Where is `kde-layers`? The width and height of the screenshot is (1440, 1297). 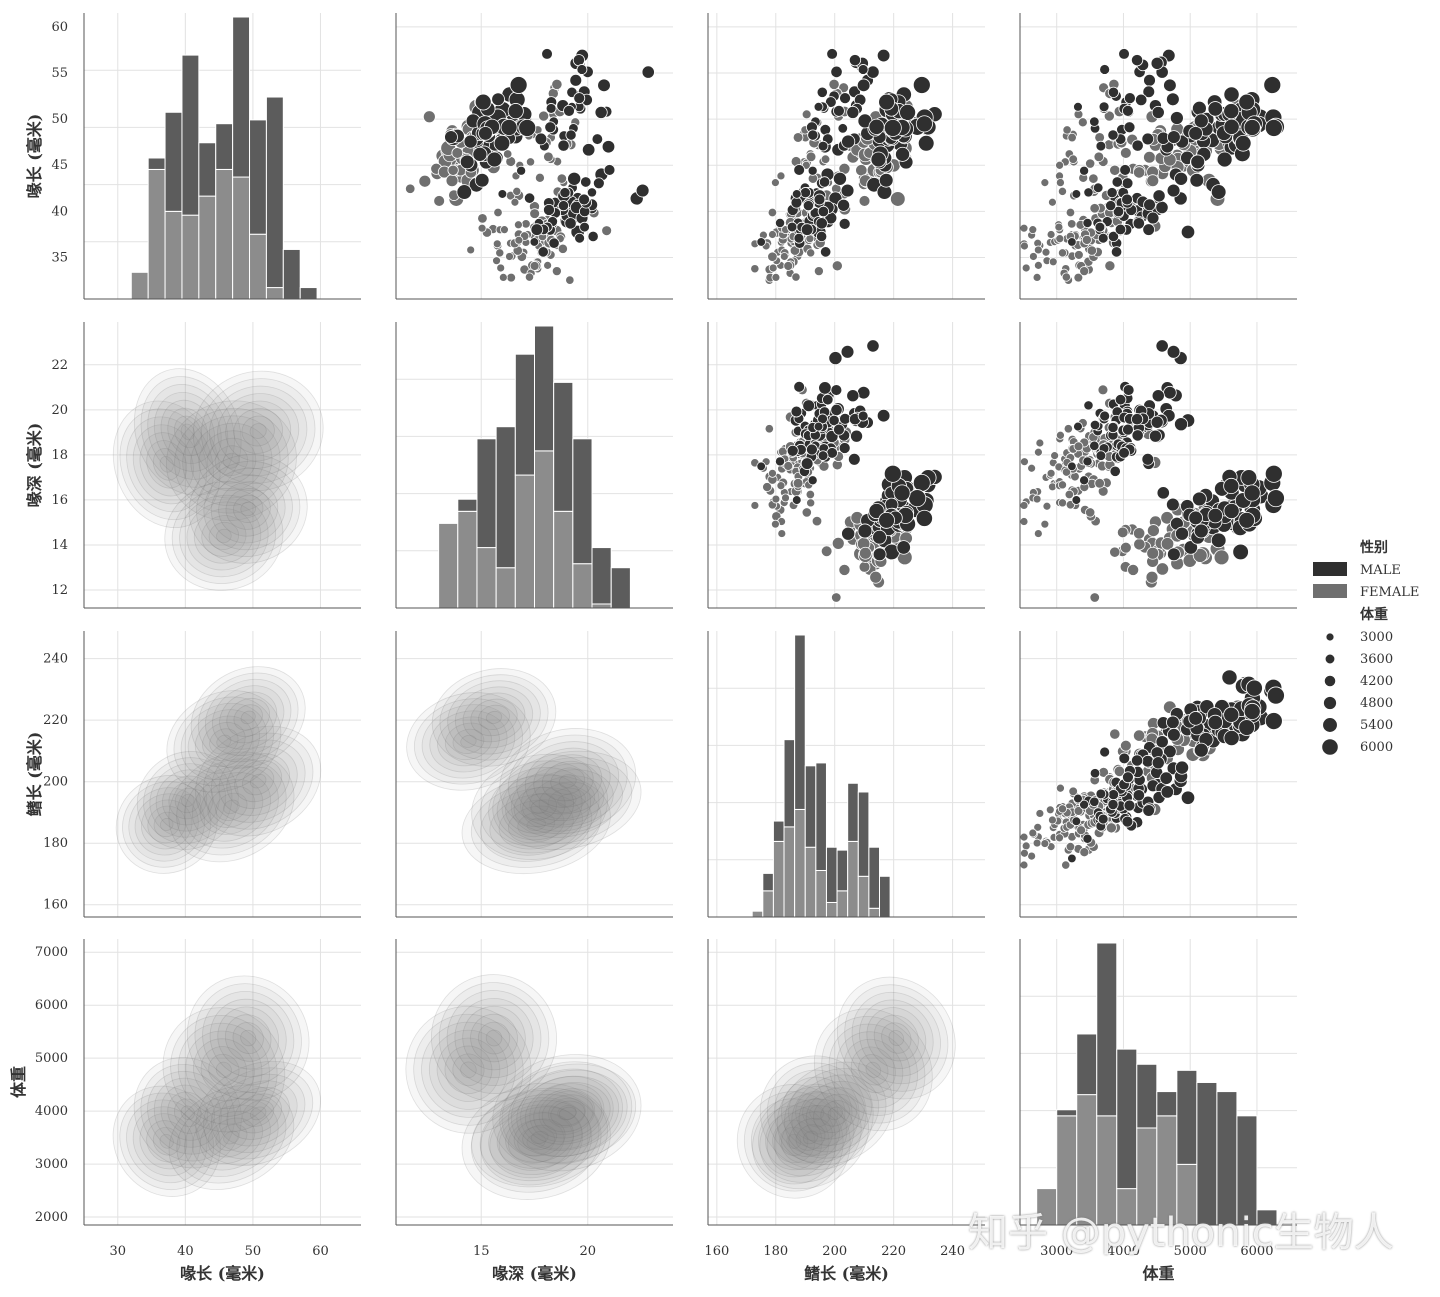 kde-layers is located at coordinates (216, 1086).